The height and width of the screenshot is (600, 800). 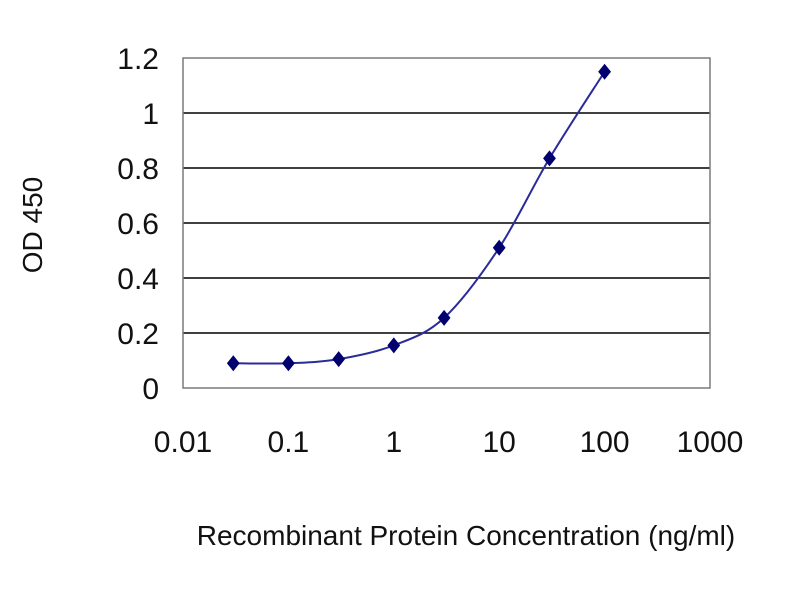 What do you see at coordinates (710, 442) in the screenshot?
I see `x-tick-label: 1000` at bounding box center [710, 442].